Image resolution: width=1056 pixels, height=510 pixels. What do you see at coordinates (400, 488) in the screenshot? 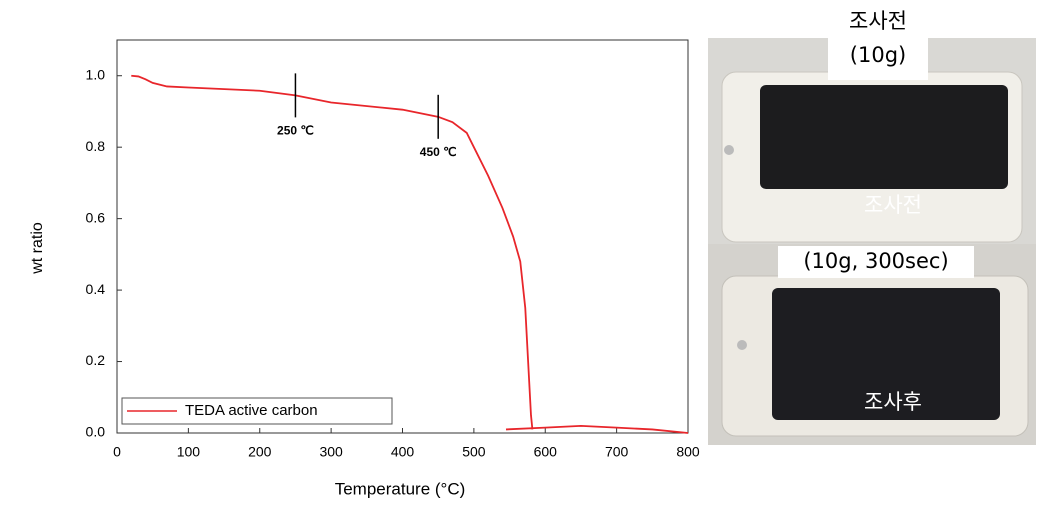
I see `x-axis-label: Temperature (°C)` at bounding box center [400, 488].